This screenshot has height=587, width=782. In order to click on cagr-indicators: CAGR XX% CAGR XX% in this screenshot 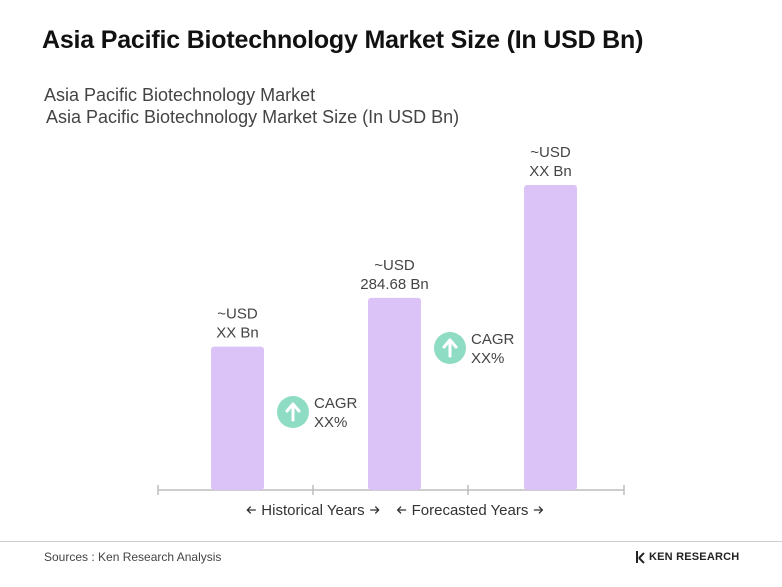, I will do `click(396, 381)`.